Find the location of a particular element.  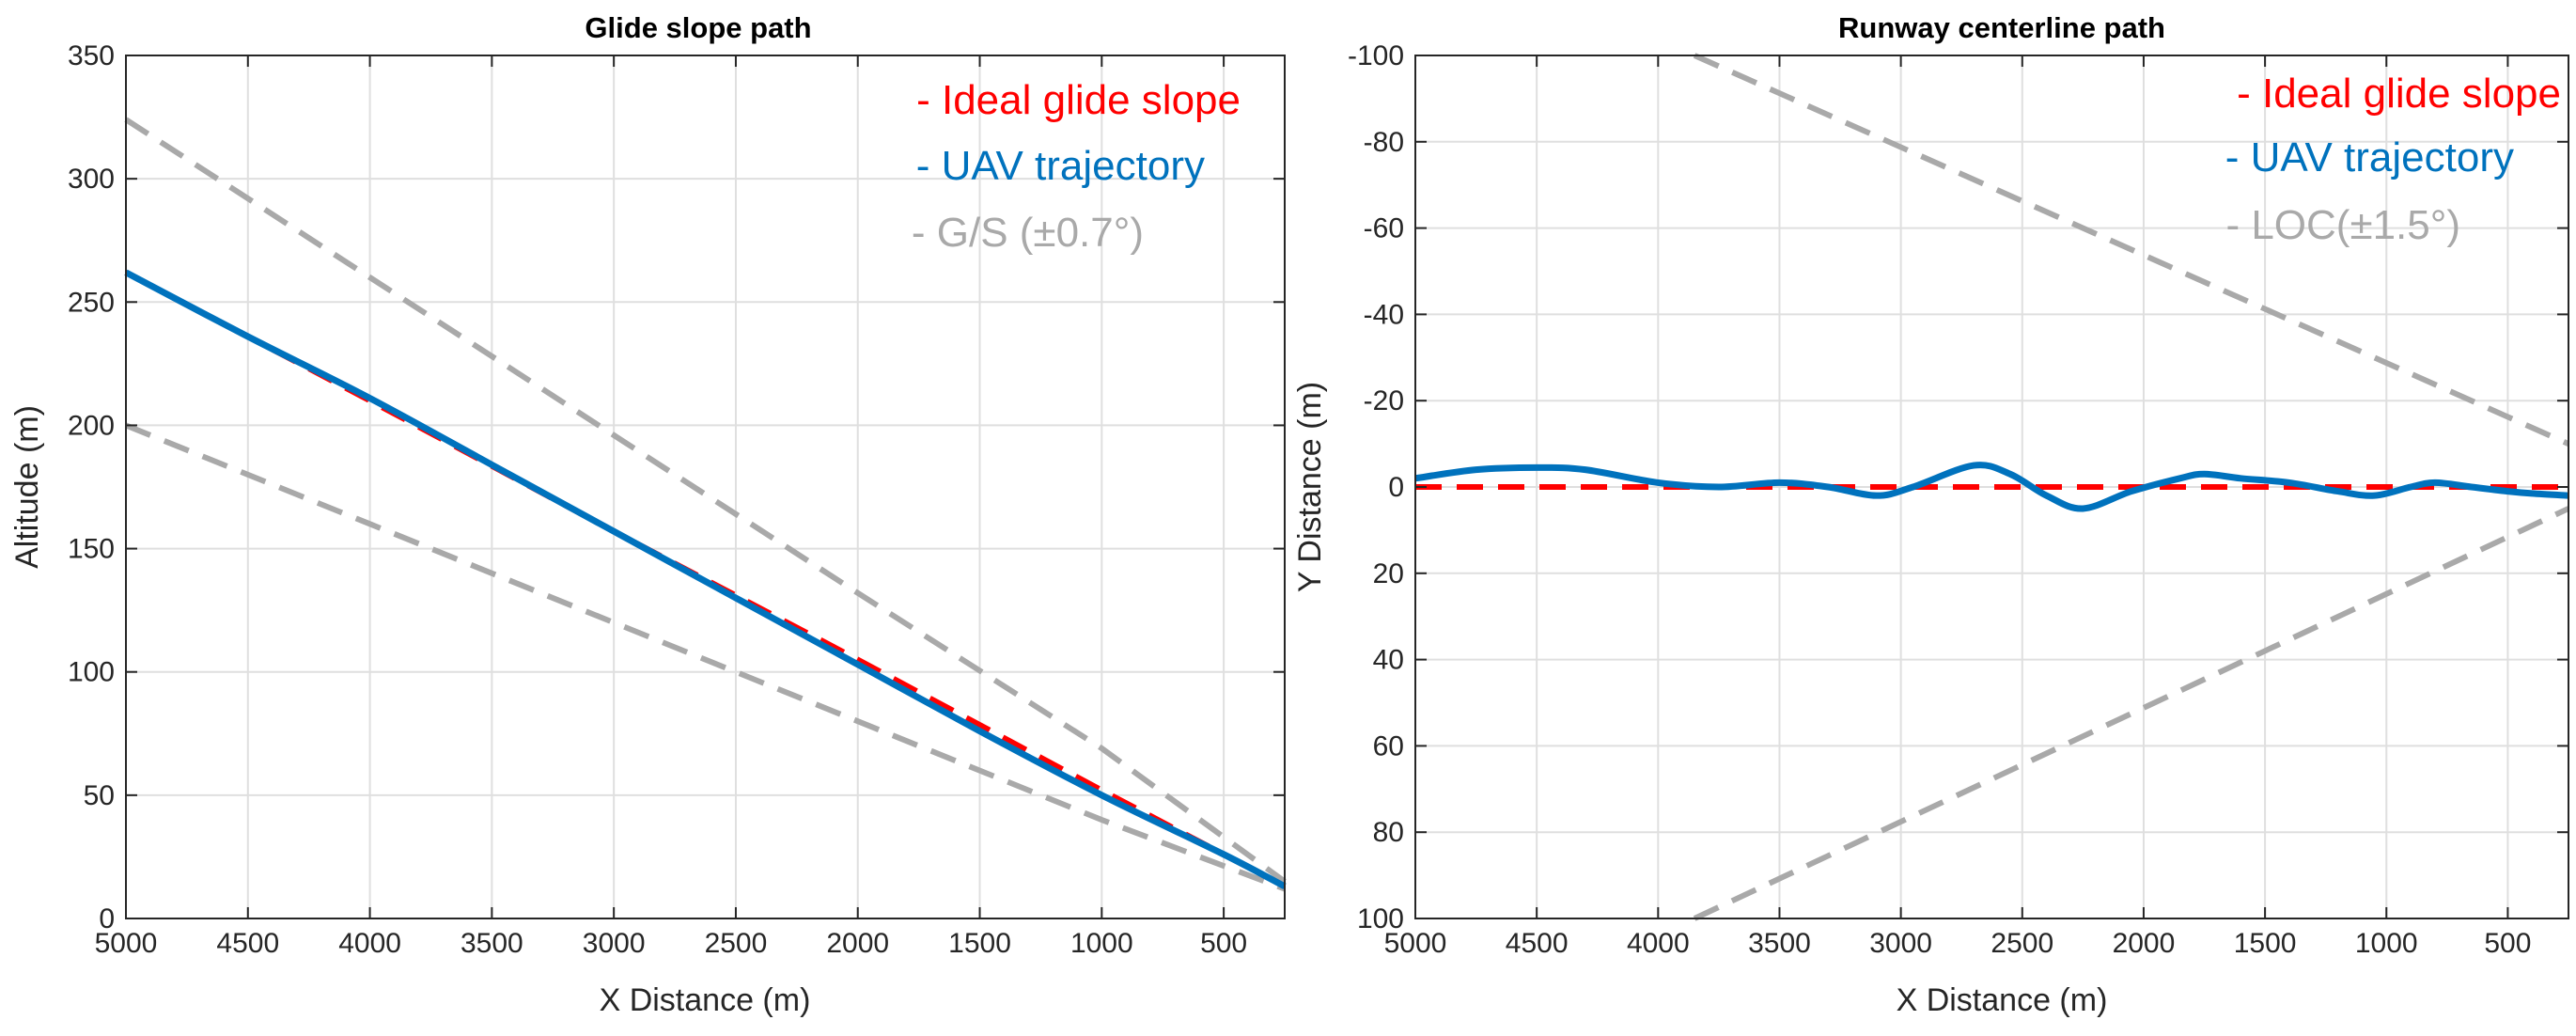

y-tick-label: -40 is located at coordinates (1384, 314).